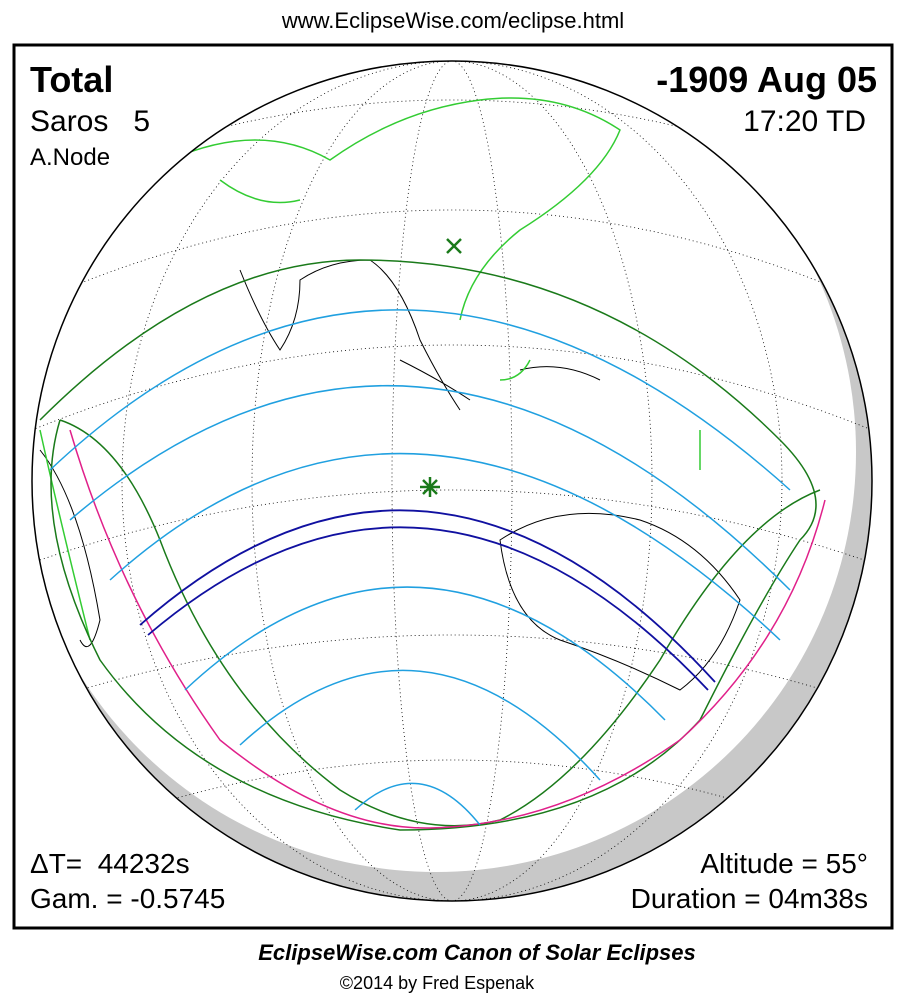  What do you see at coordinates (427, 600) in the screenshot?
I see `totality-path` at bounding box center [427, 600].